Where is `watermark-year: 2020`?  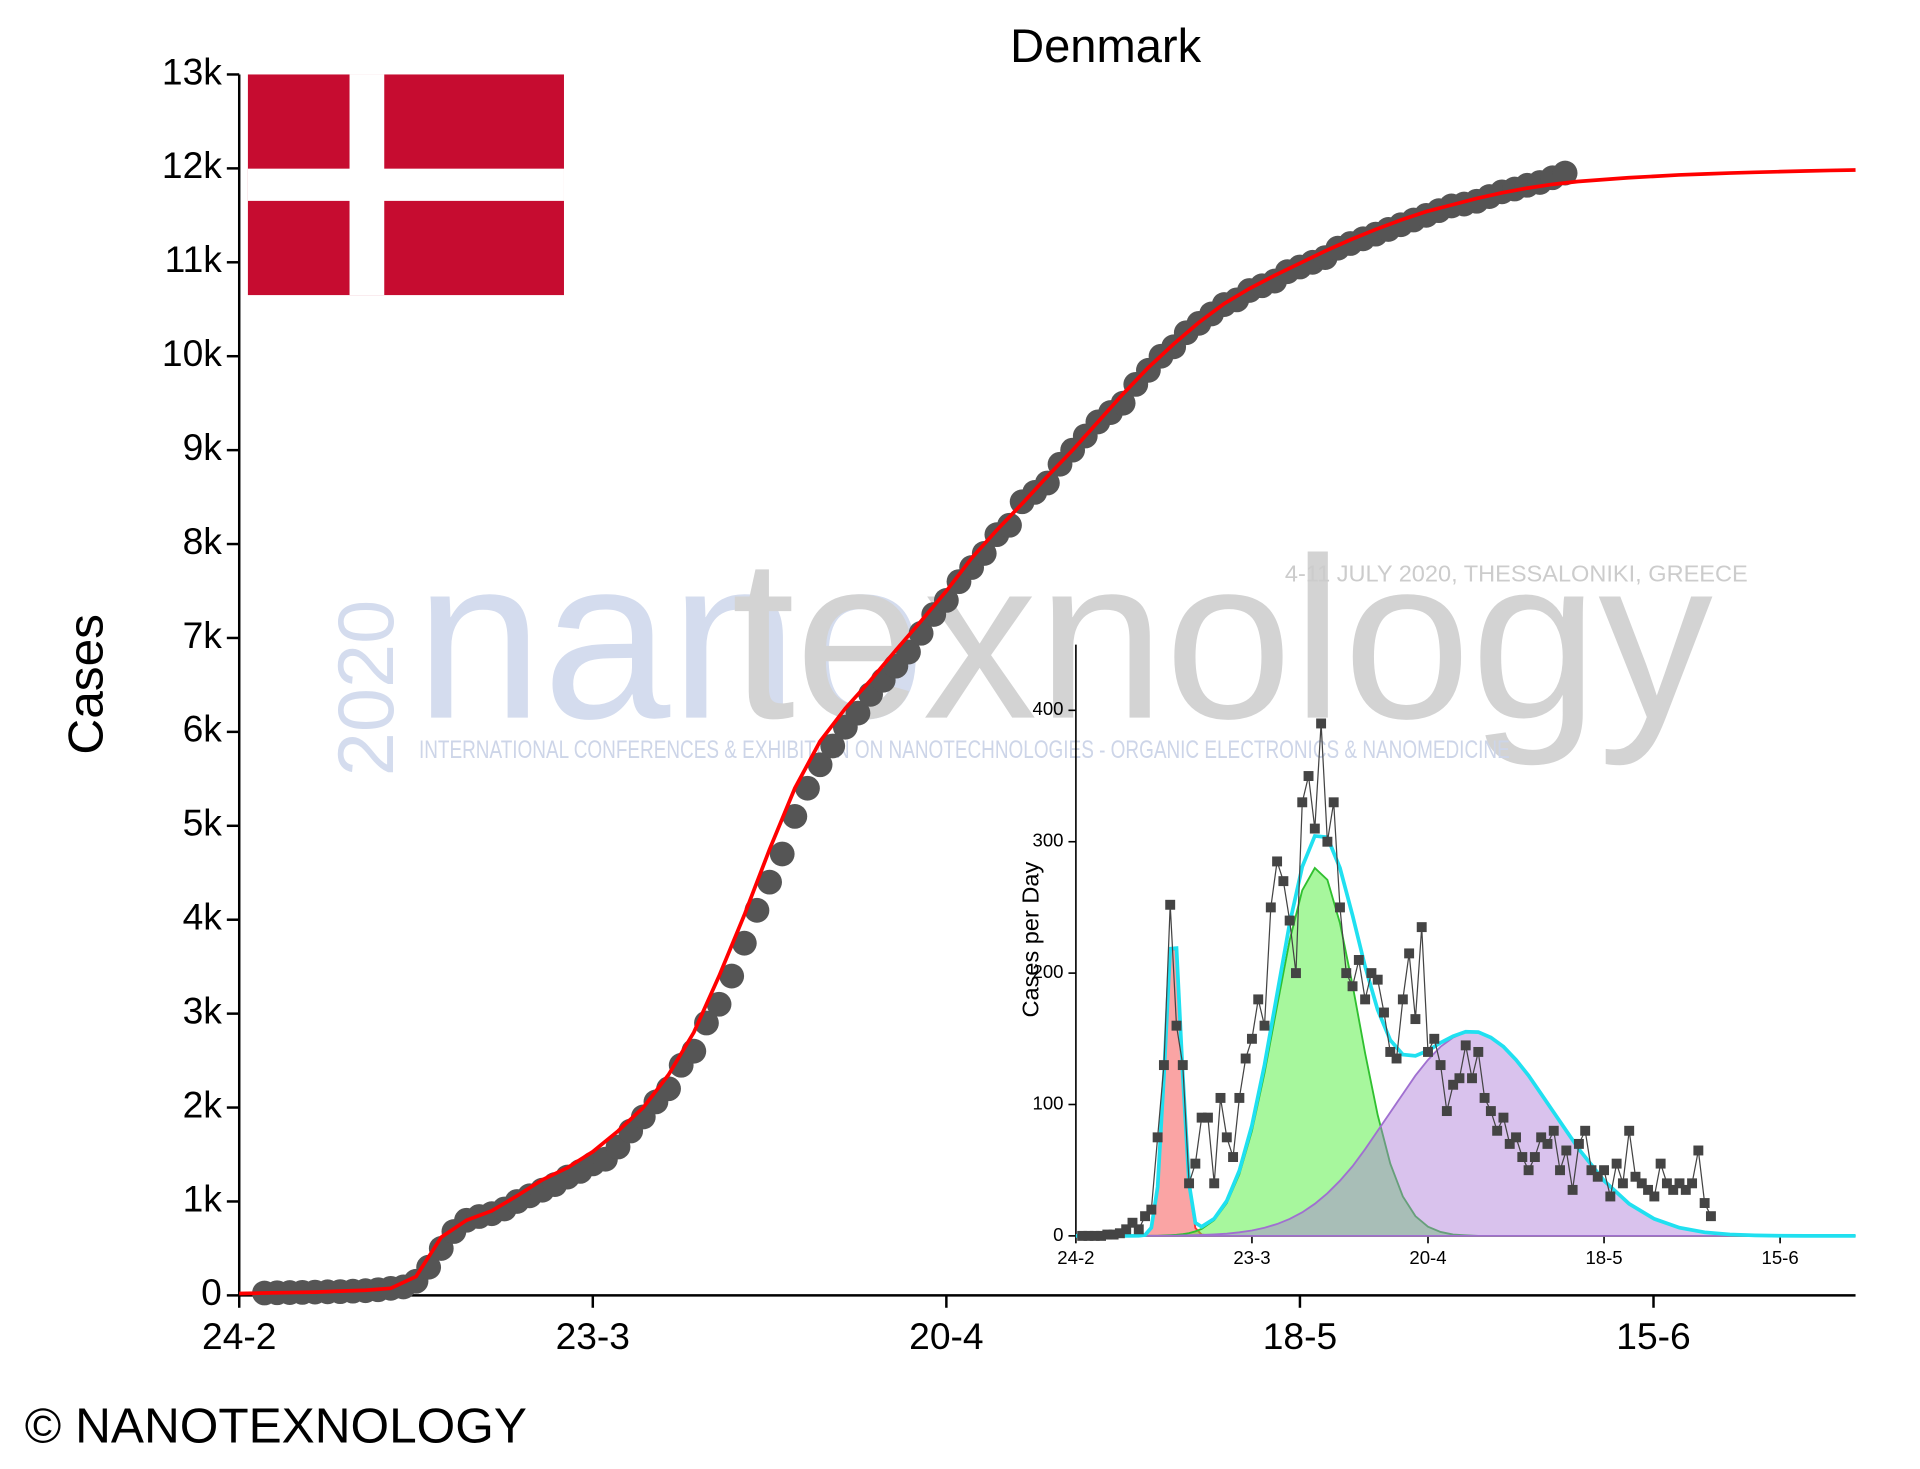 watermark-year: 2020 is located at coordinates (365, 688).